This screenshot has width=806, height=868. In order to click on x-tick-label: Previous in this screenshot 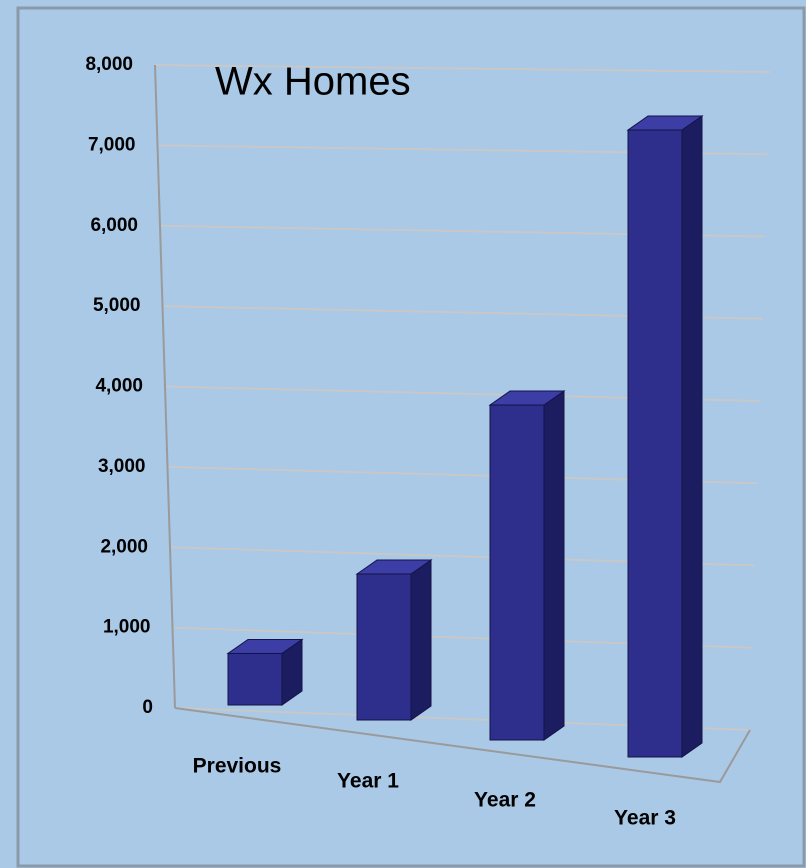, I will do `click(237, 766)`.